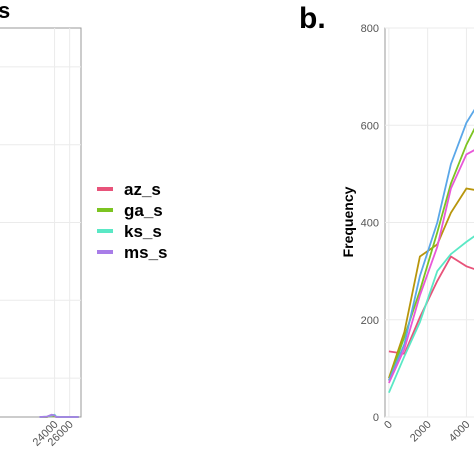 The width and height of the screenshot is (474, 474). I want to click on legend-label-ks_s: ks_s, so click(143, 231).